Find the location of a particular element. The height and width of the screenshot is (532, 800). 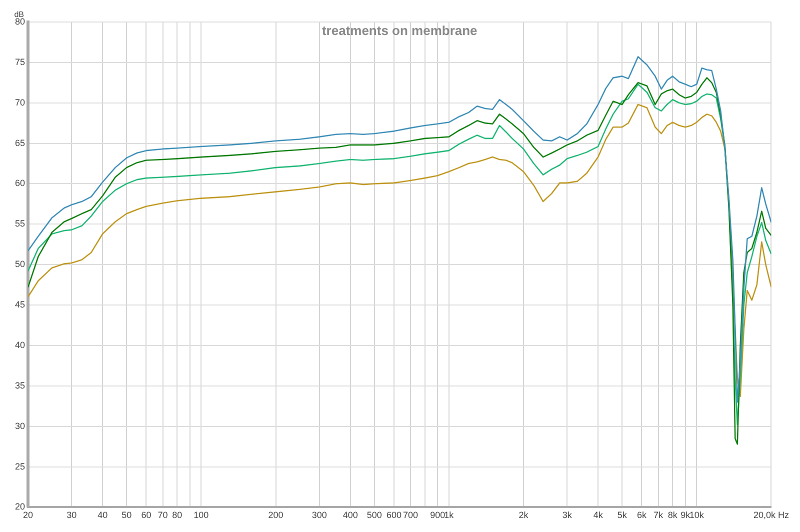

x-tick-label: 6k is located at coordinates (641, 515).